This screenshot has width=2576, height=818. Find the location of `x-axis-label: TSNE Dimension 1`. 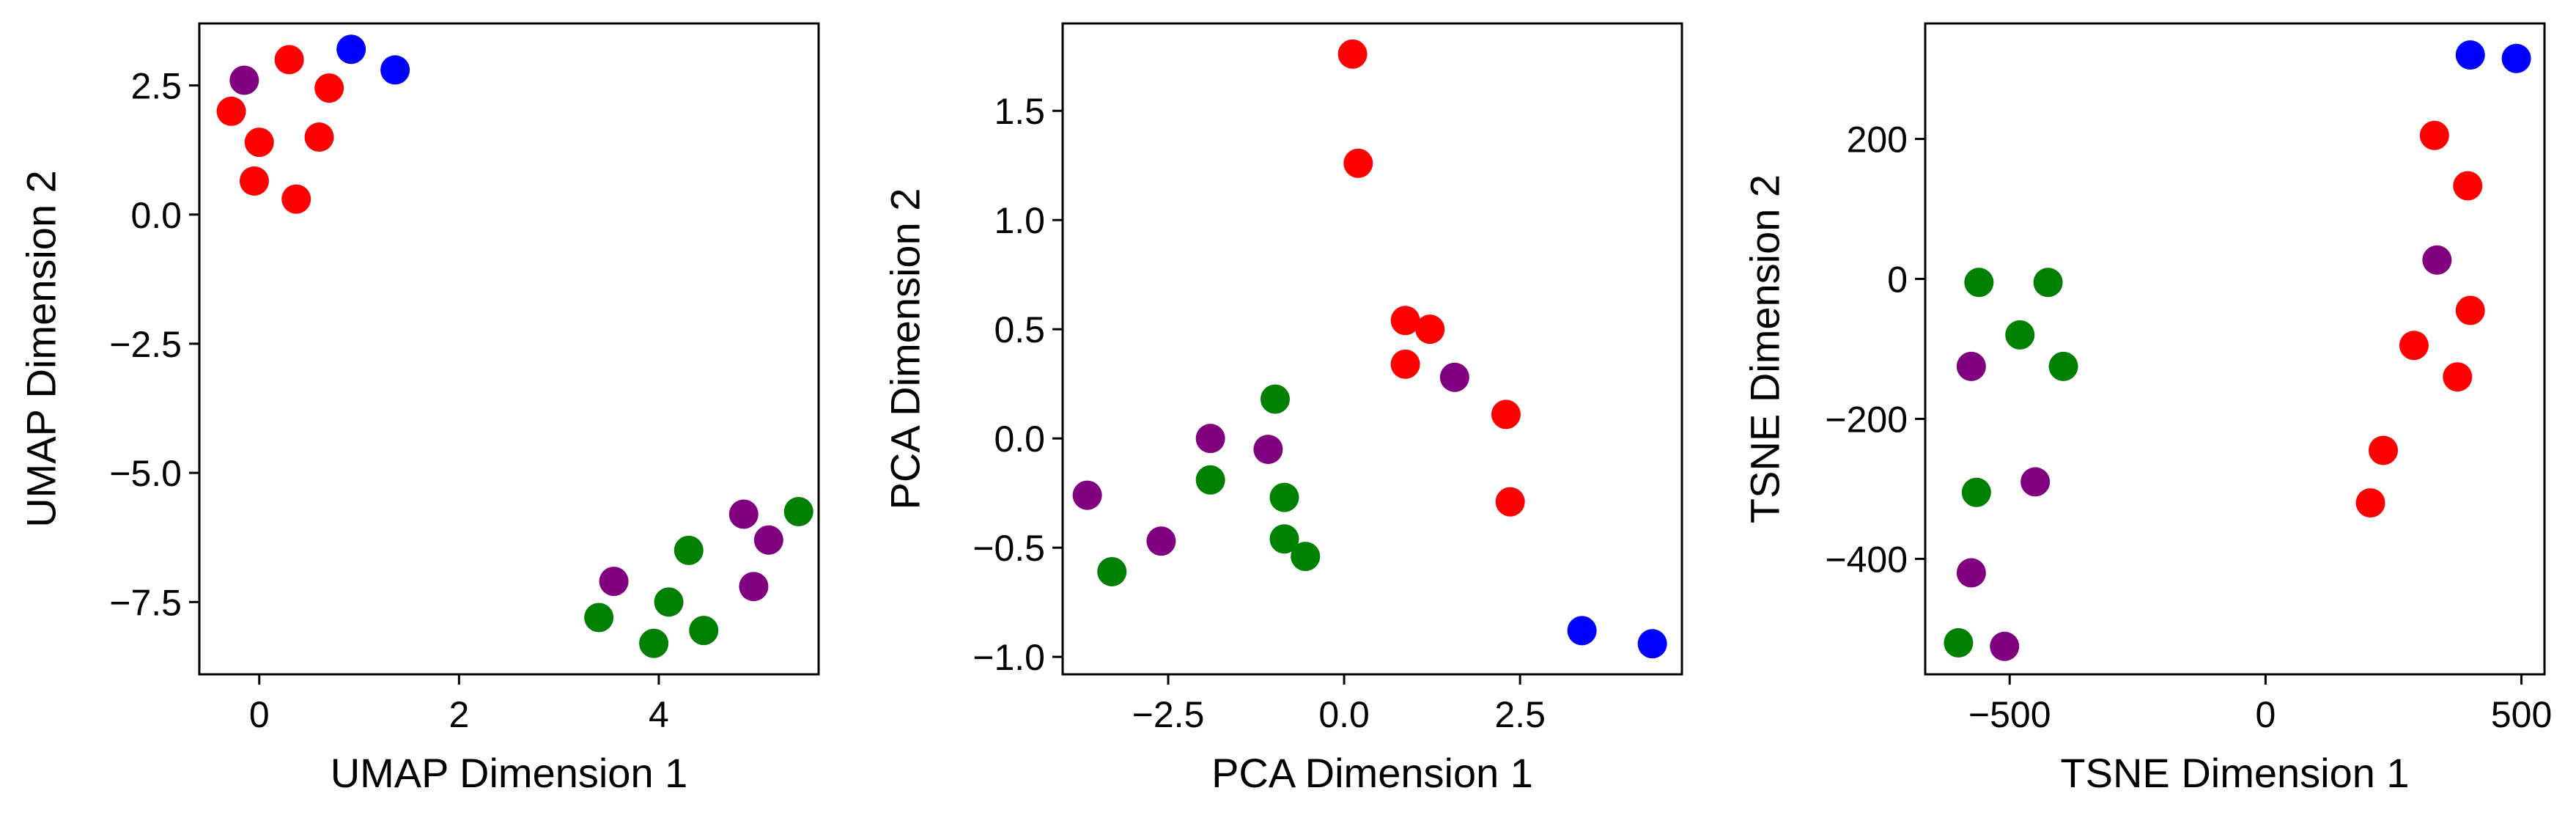

x-axis-label: TSNE Dimension 1 is located at coordinates (2234, 773).